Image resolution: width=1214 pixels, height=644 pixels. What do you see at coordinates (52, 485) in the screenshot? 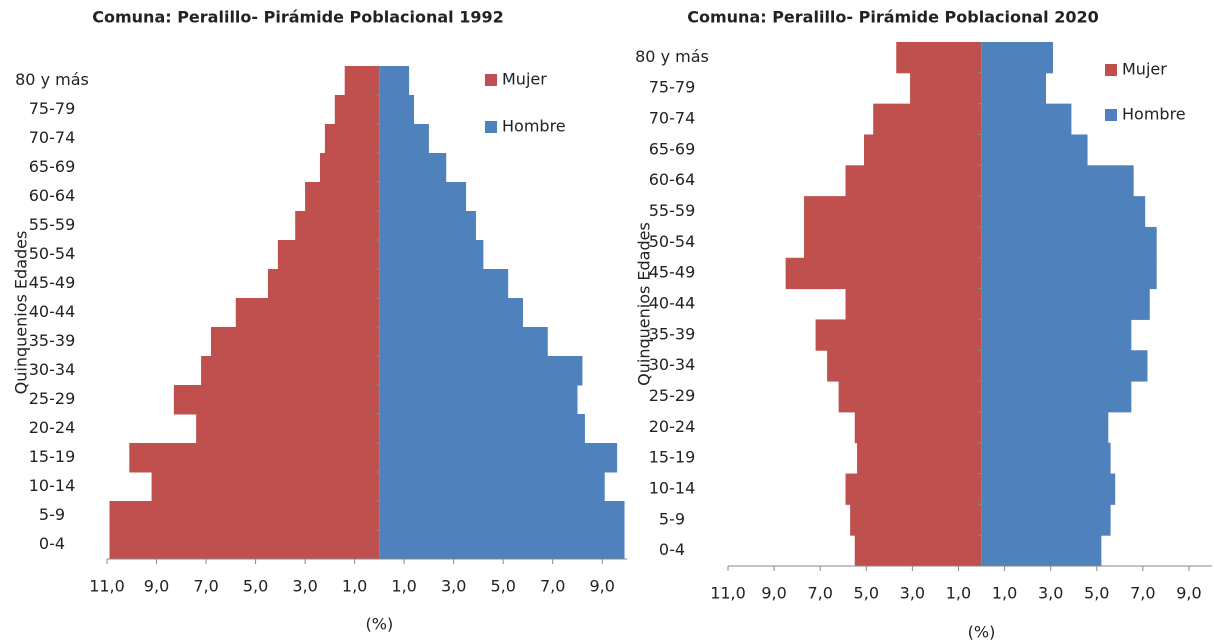
I see `y-tick-label: 10-14` at bounding box center [52, 485].